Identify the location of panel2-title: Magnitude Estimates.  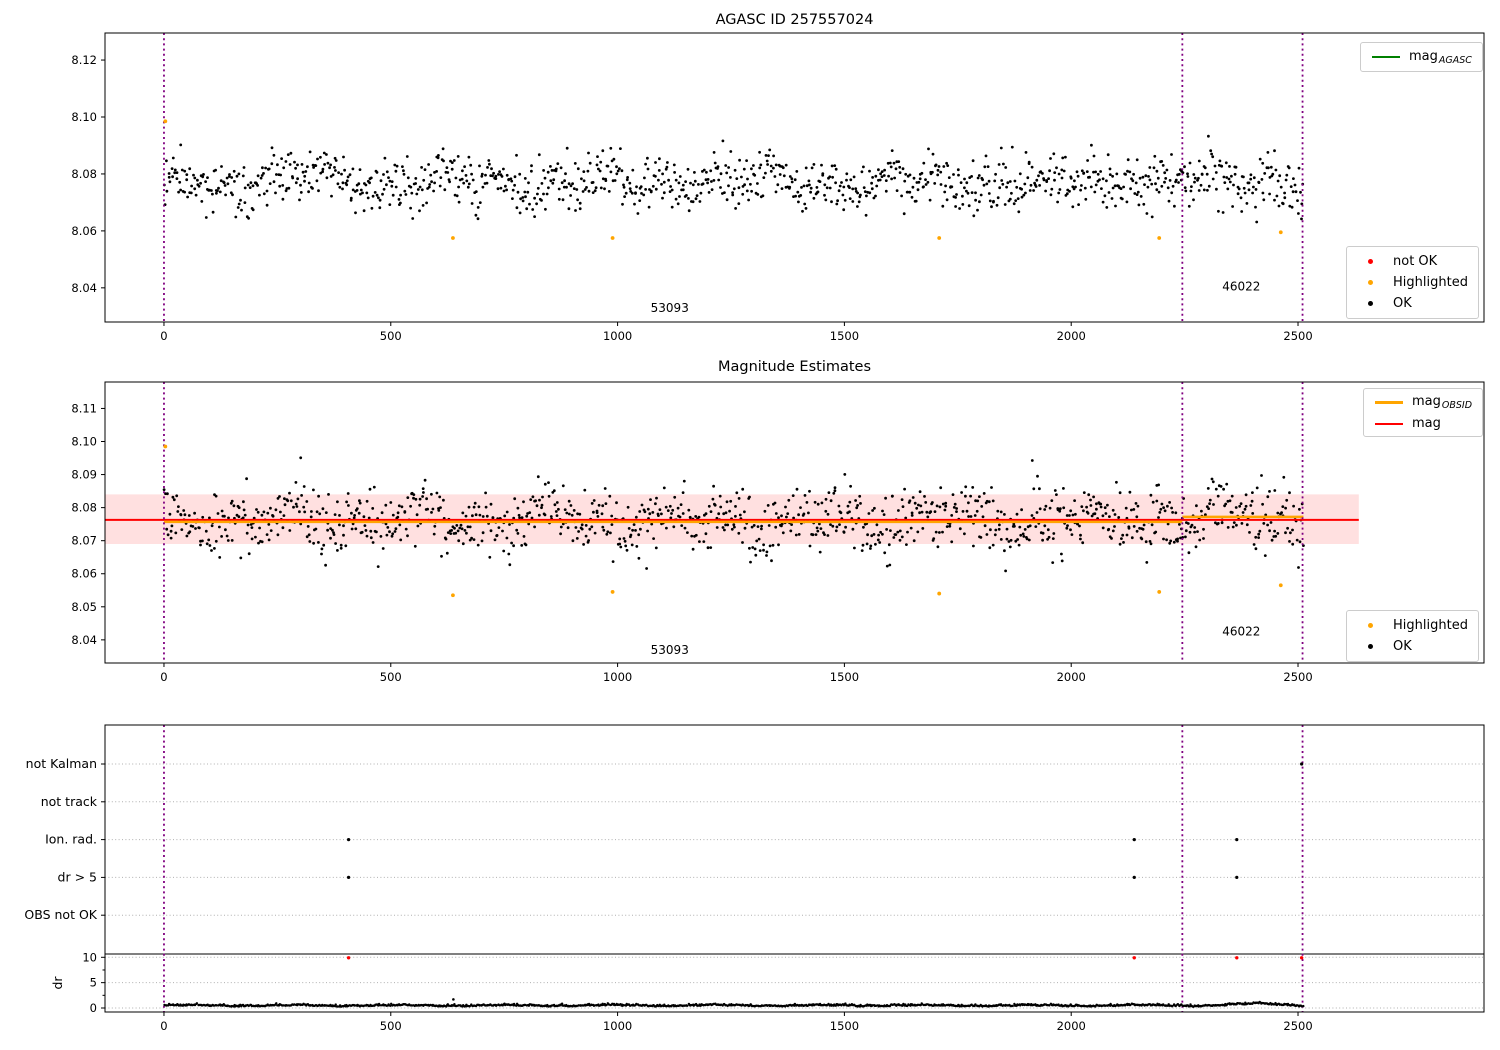
(794, 367).